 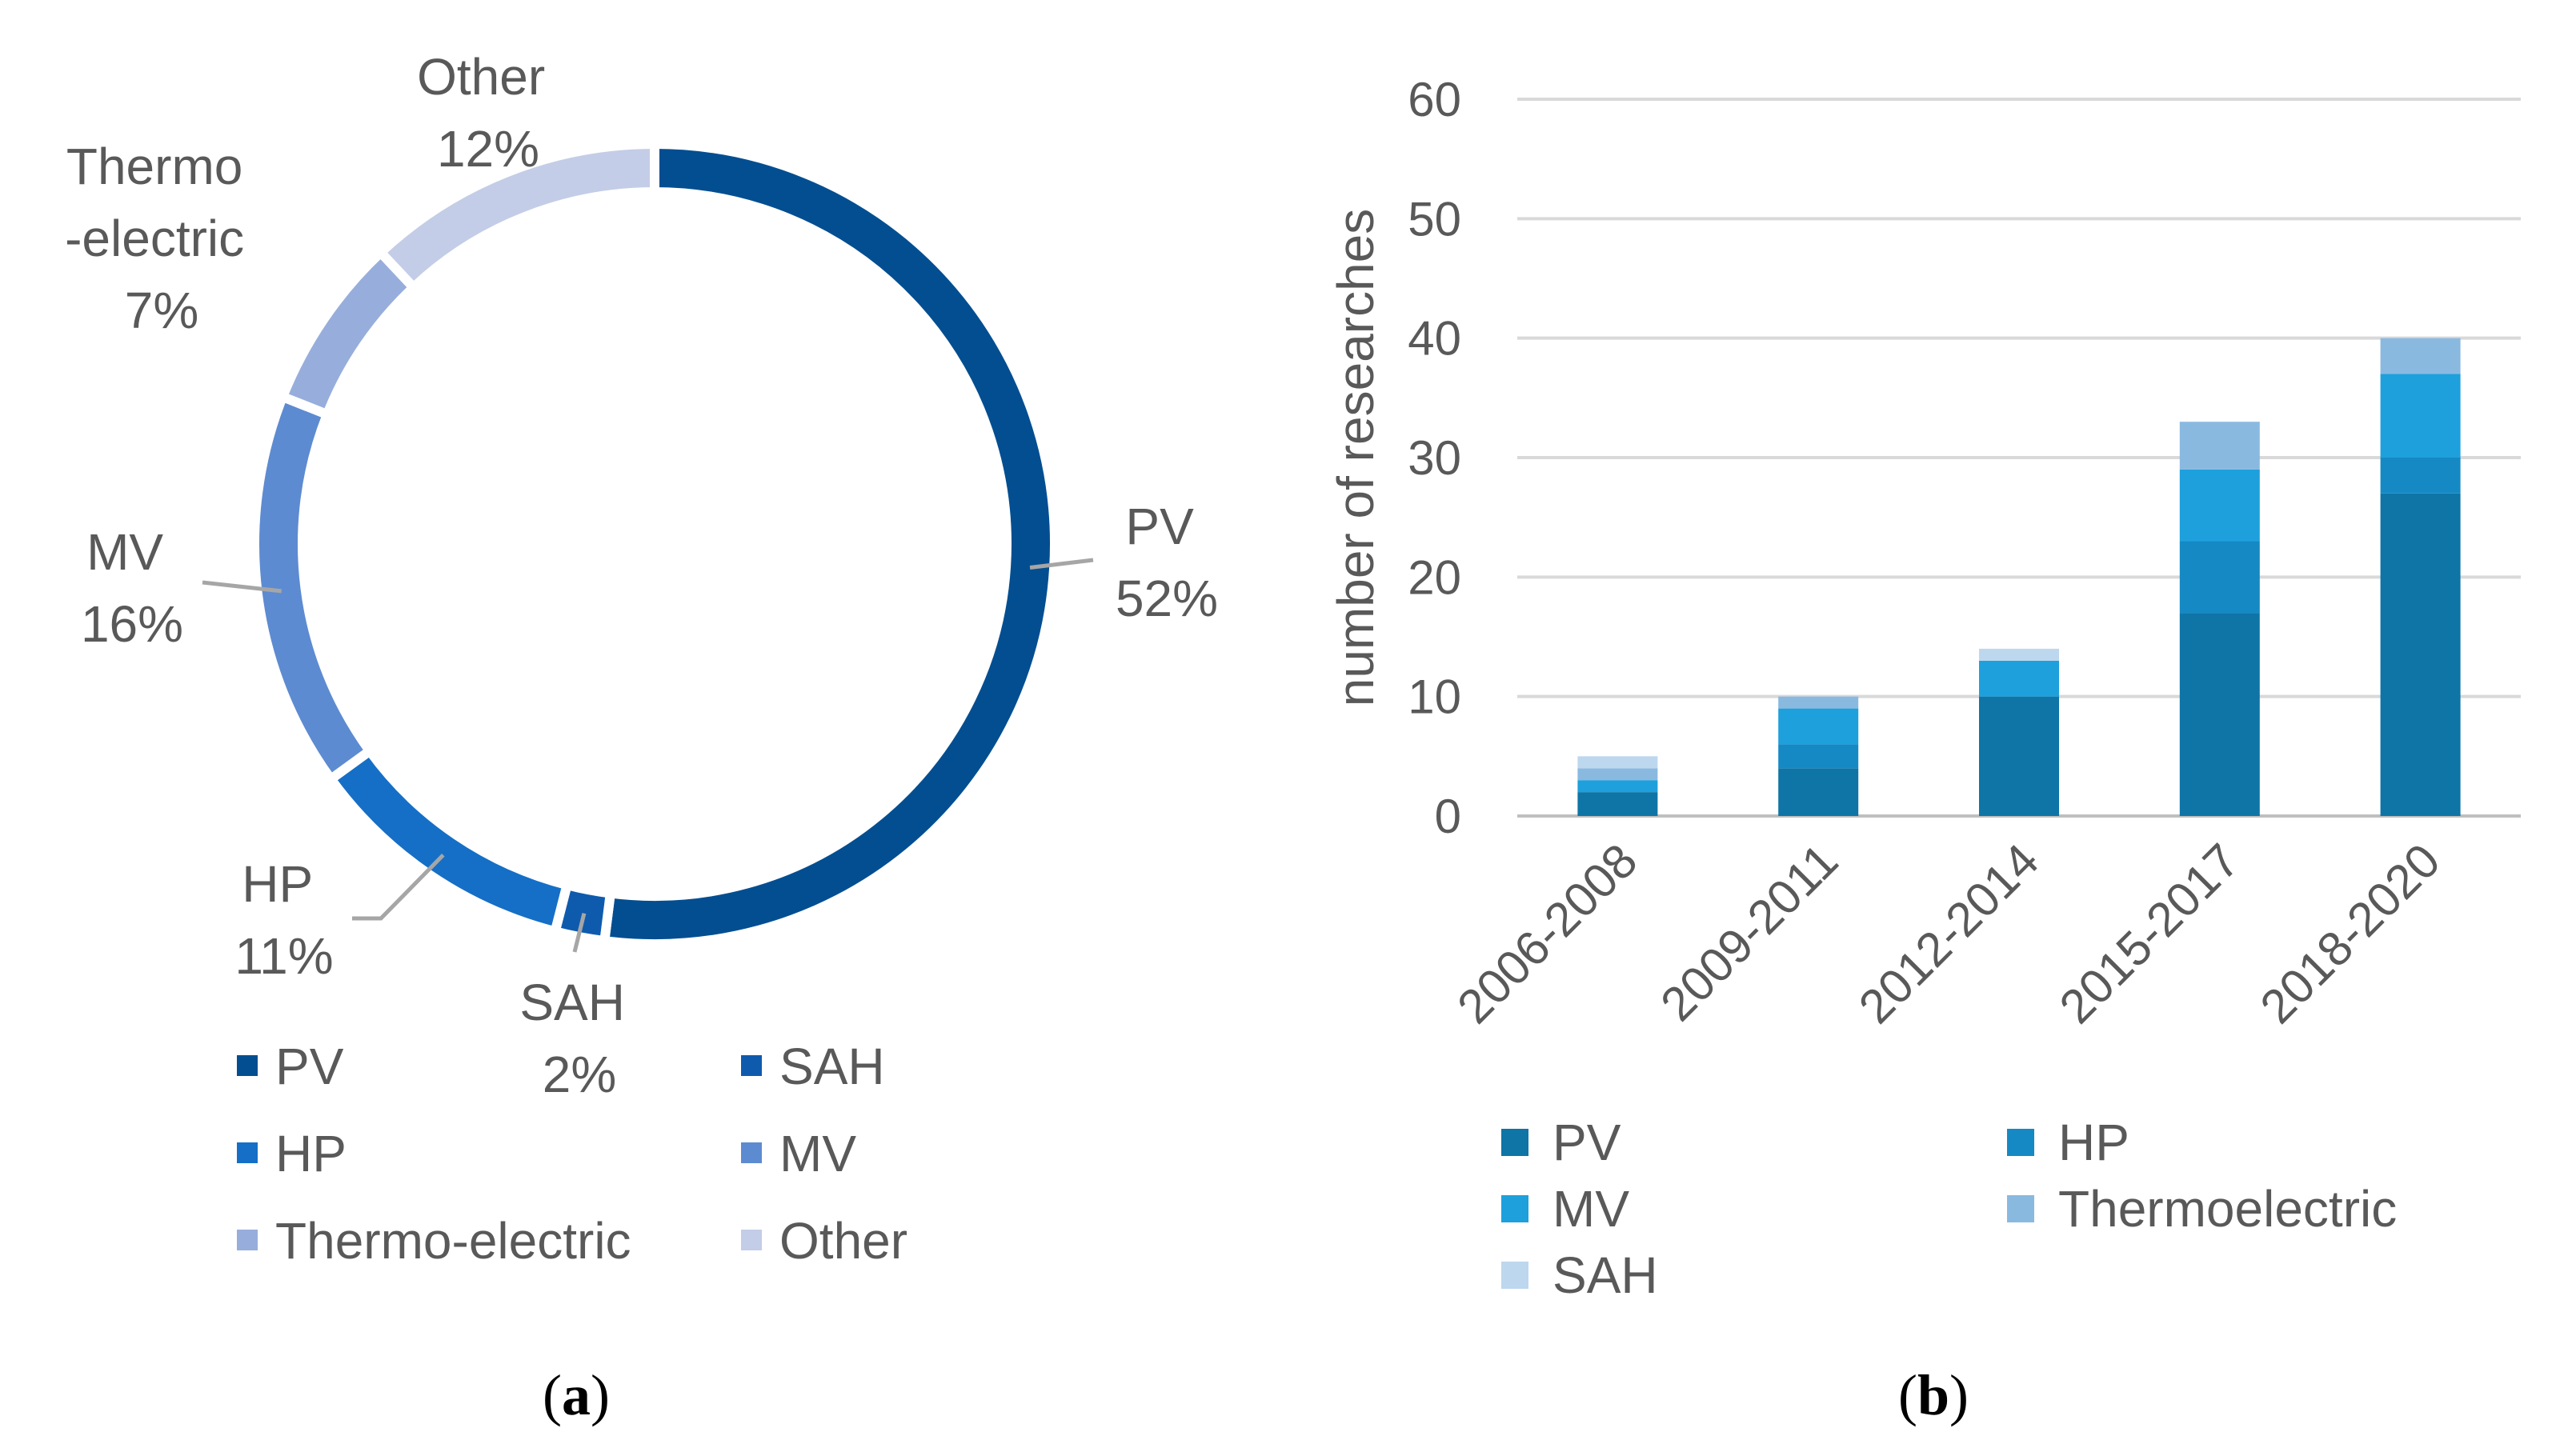 What do you see at coordinates (247, 1240) in the screenshot?
I see `legend-swatch-thermo-electric` at bounding box center [247, 1240].